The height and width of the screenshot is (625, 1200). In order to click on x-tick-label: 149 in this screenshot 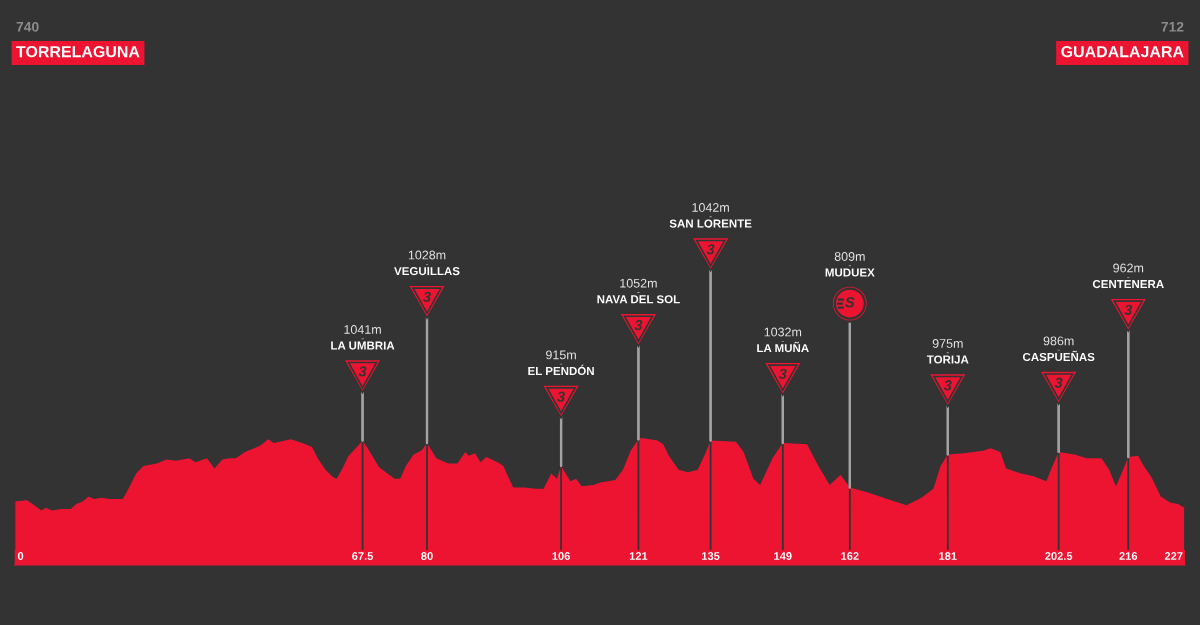, I will do `click(783, 556)`.